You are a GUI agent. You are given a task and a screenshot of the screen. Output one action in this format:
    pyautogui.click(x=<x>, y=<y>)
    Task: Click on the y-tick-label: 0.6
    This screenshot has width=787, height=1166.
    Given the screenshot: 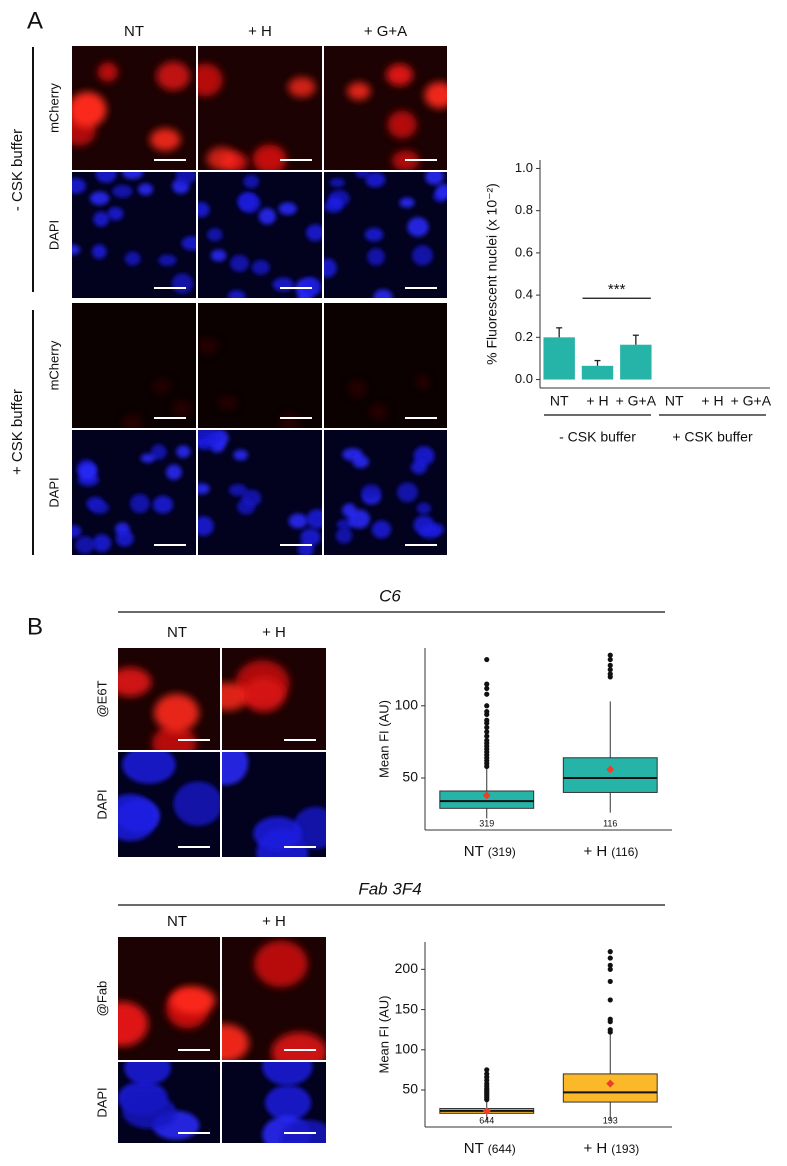 What is the action you would take?
    pyautogui.click(x=524, y=251)
    